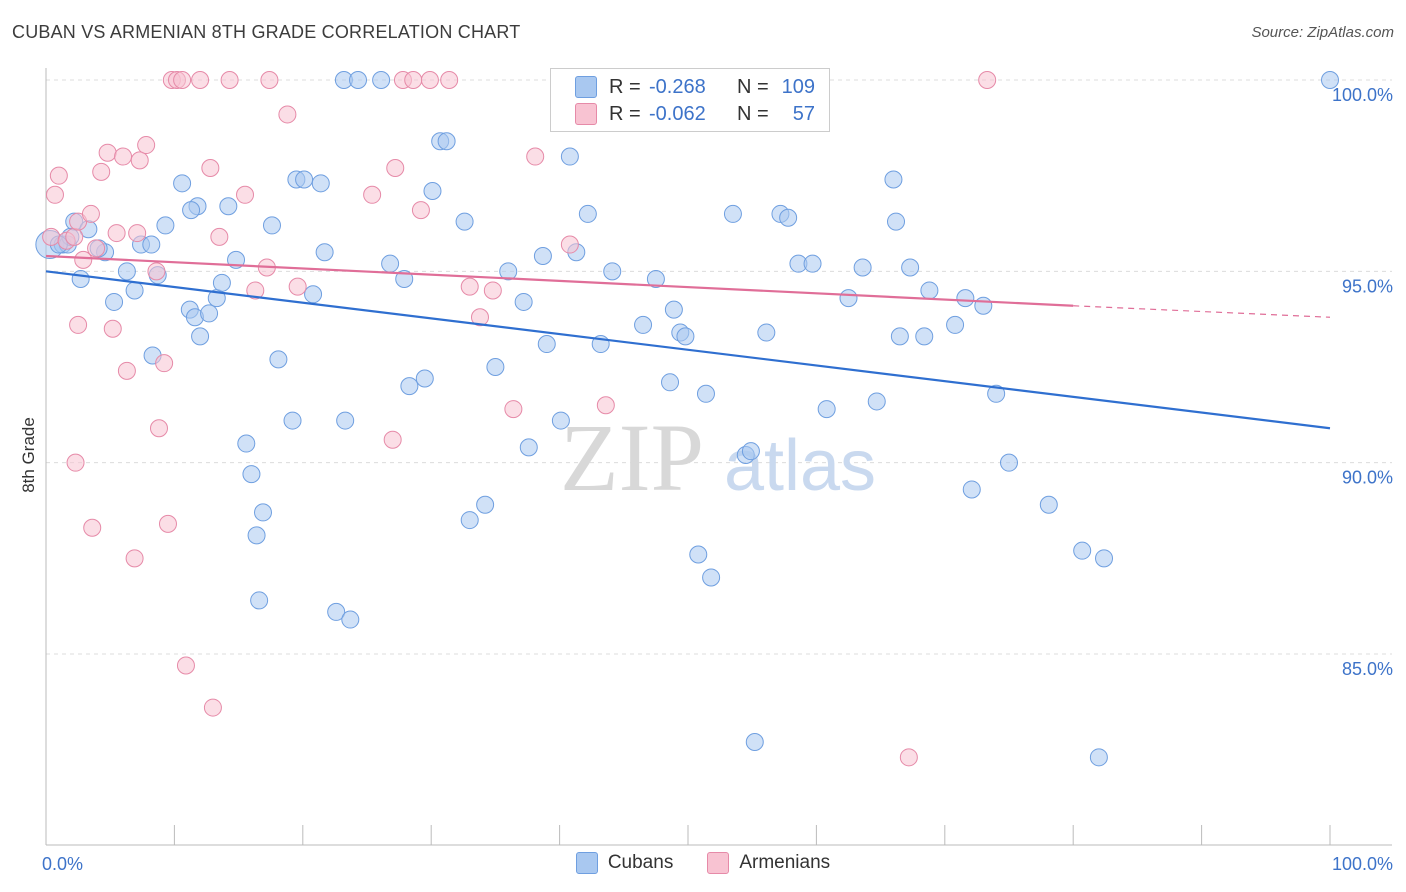  I want to click on stats-n-value: 109, so click(798, 86).